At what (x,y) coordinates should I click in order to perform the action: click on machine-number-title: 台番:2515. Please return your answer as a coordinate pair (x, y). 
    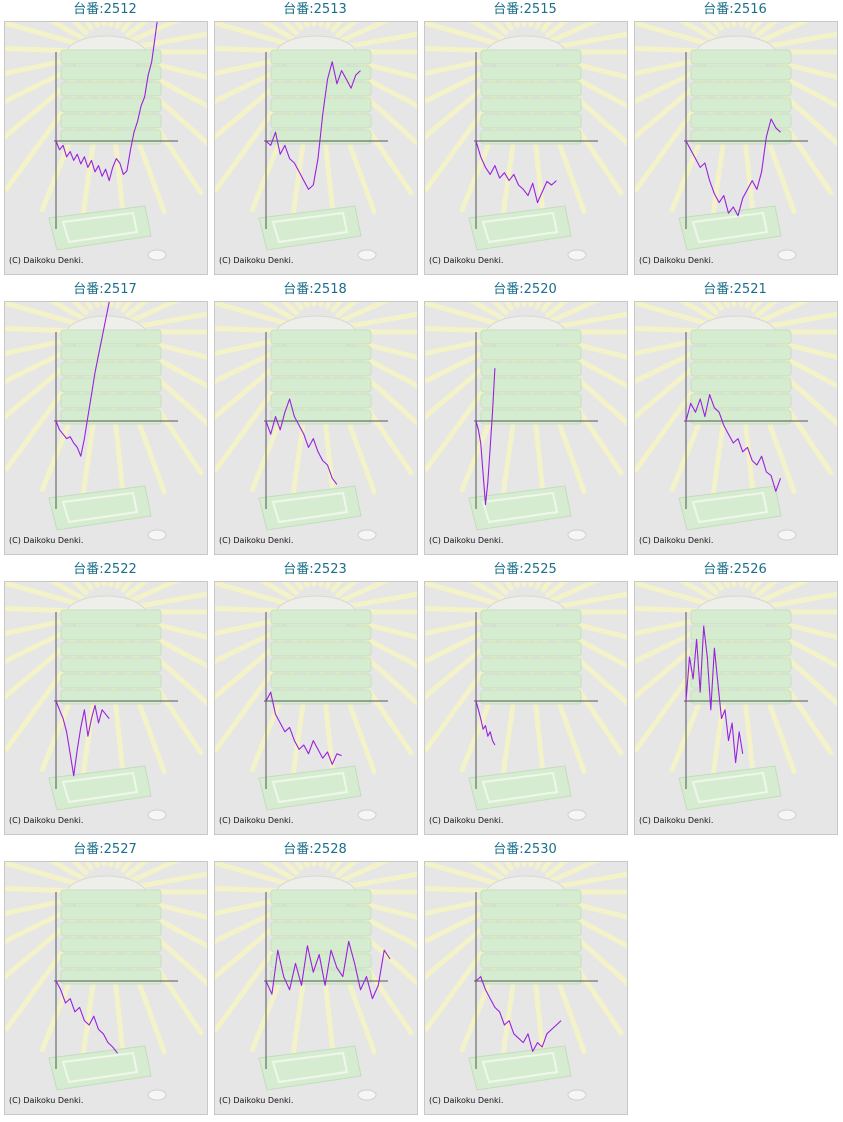
    Looking at the image, I should click on (525, 9).